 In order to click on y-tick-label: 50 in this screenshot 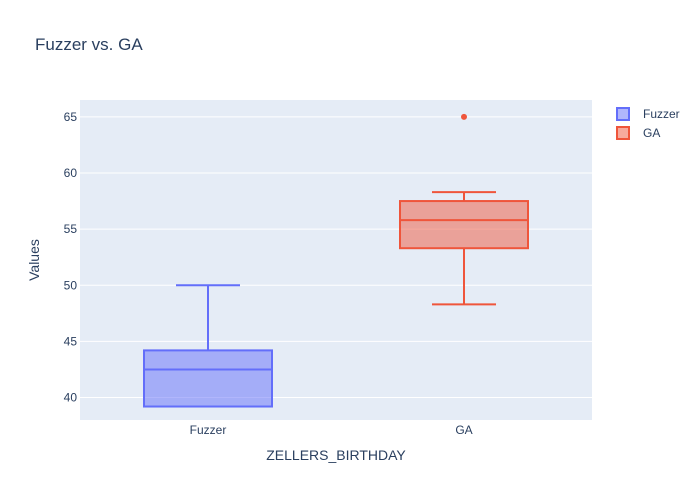, I will do `click(71, 285)`.